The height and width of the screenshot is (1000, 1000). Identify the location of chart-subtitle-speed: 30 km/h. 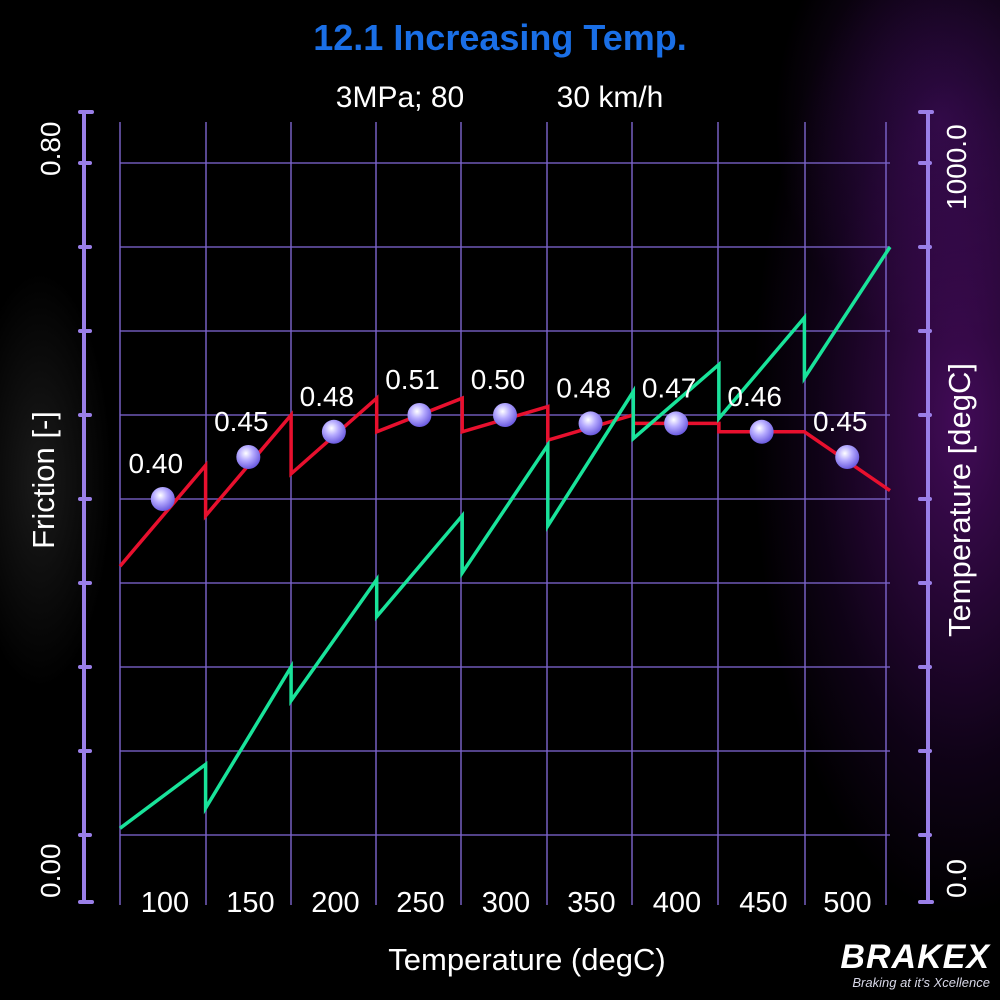
(610, 97).